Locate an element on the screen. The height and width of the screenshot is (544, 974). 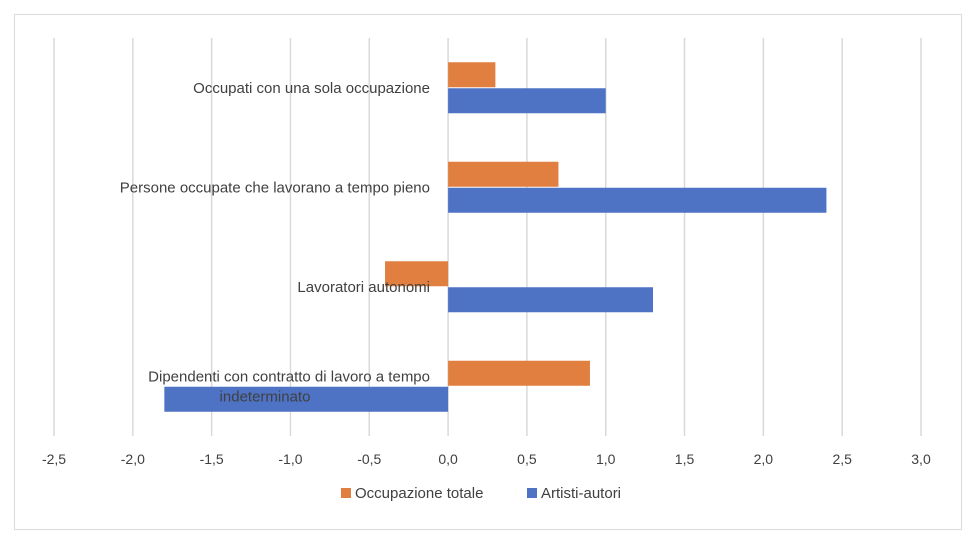
legend-item-artisti-autori-swatch is located at coordinates (532, 493).